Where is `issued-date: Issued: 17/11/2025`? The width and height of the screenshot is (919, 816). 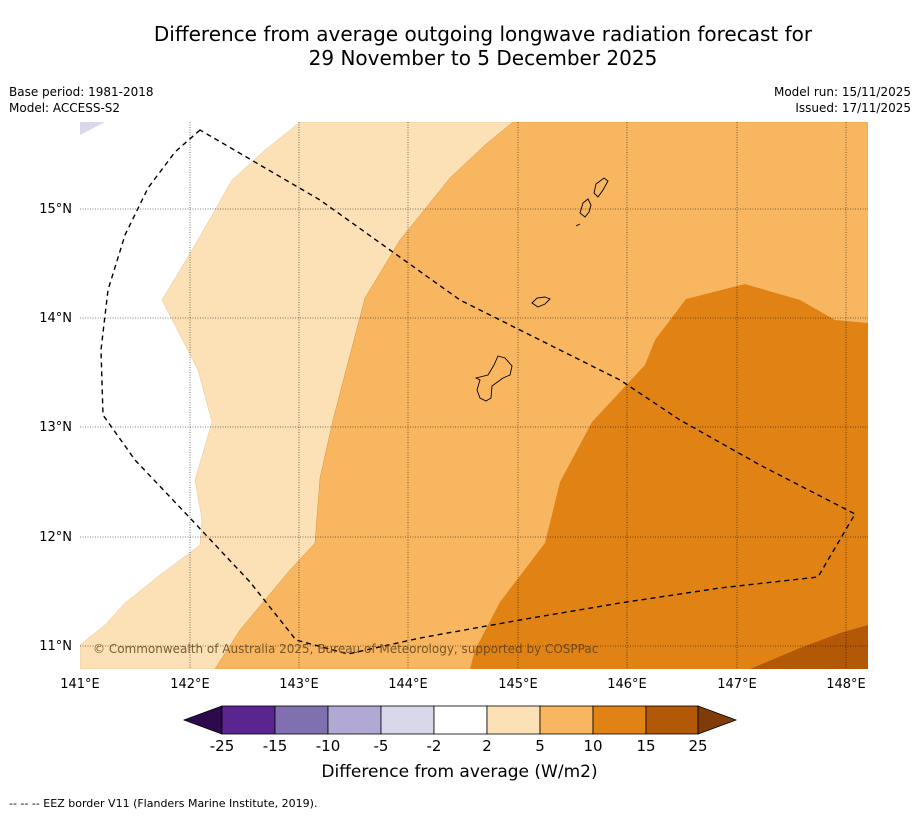
issued-date: Issued: 17/11/2025 is located at coordinates (853, 108).